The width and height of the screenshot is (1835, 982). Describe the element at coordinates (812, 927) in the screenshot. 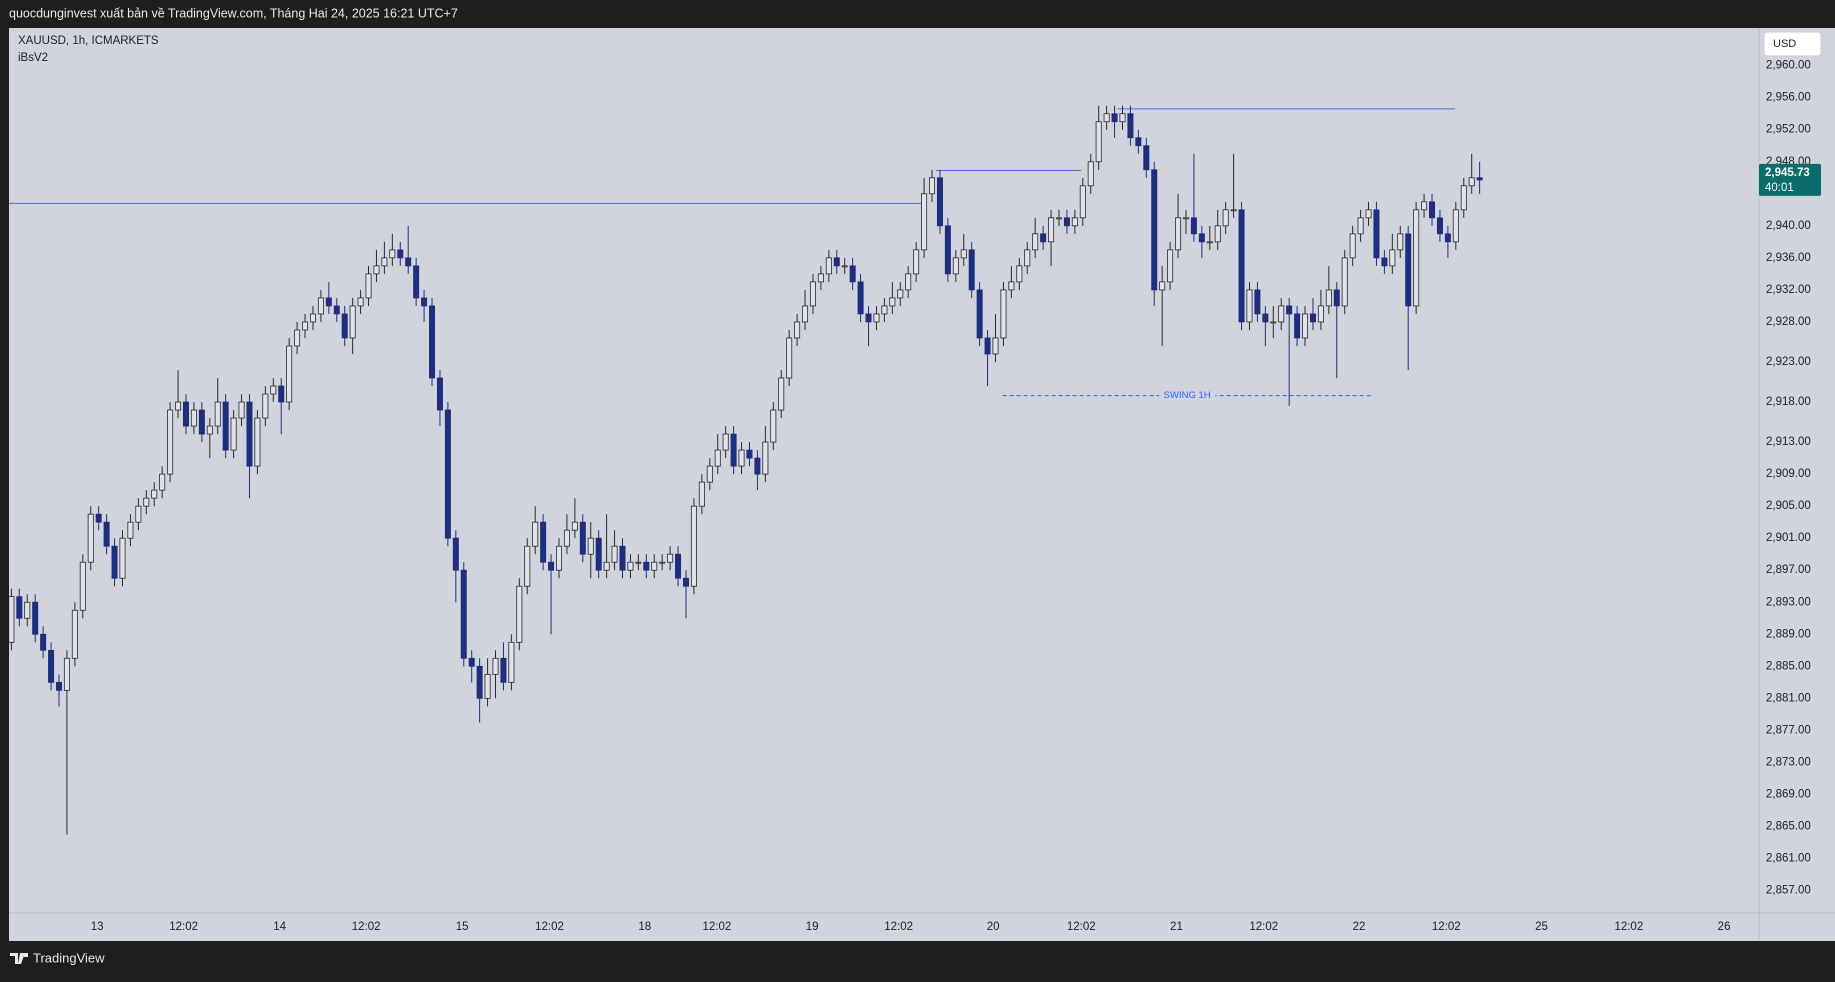

I see `x-tick-label: 19` at that location.